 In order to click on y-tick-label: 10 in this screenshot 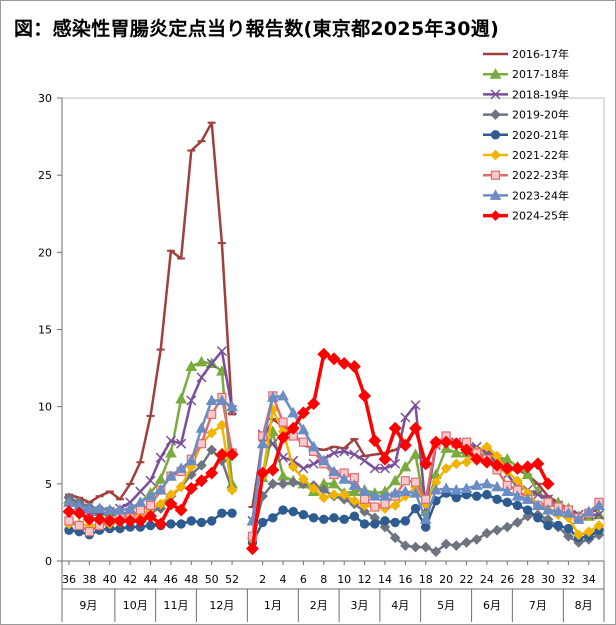, I will do `click(45, 407)`.